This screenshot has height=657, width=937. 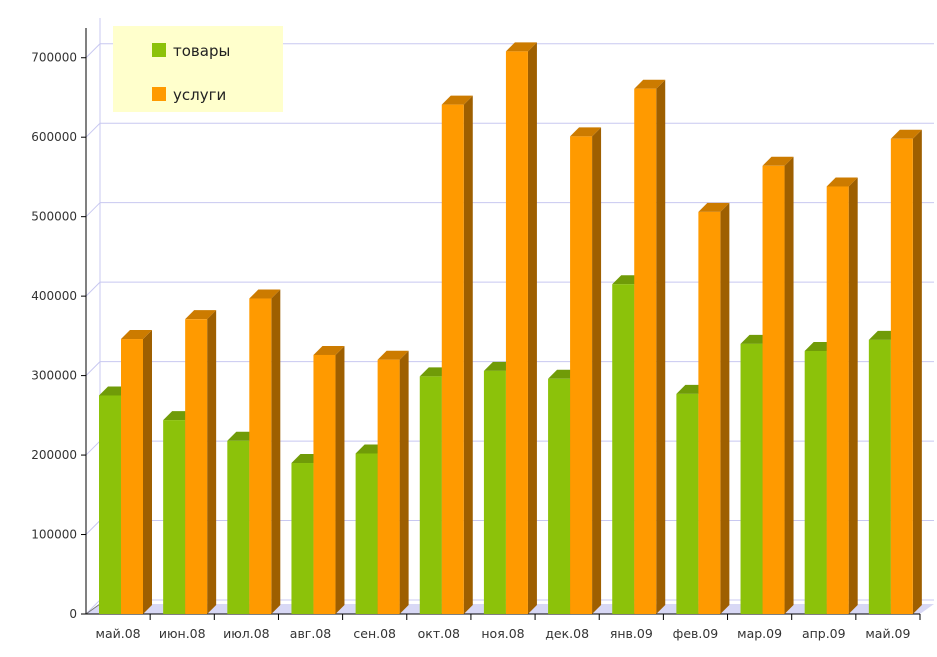 I want to click on bar-услуги-июл.08, so click(x=265, y=451).